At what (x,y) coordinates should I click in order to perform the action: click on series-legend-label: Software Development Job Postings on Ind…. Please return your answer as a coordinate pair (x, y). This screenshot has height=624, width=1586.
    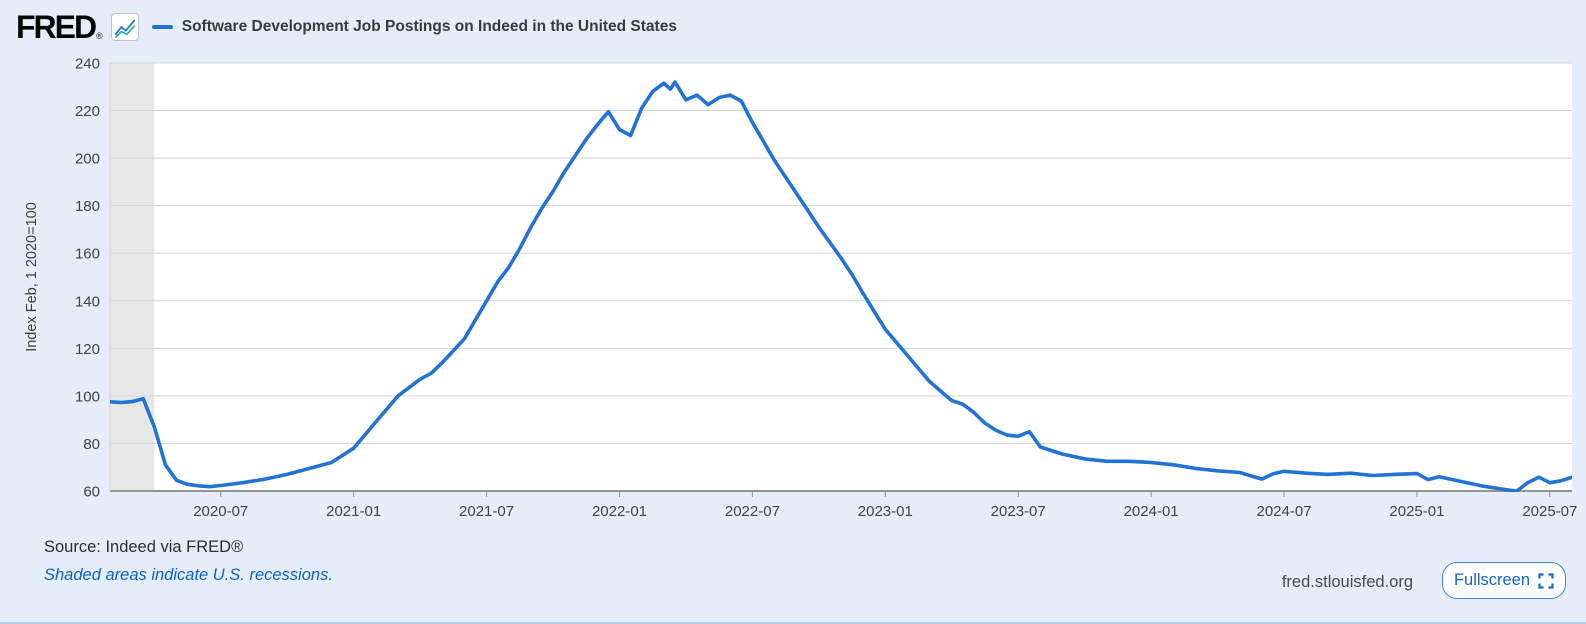
    Looking at the image, I should click on (429, 26).